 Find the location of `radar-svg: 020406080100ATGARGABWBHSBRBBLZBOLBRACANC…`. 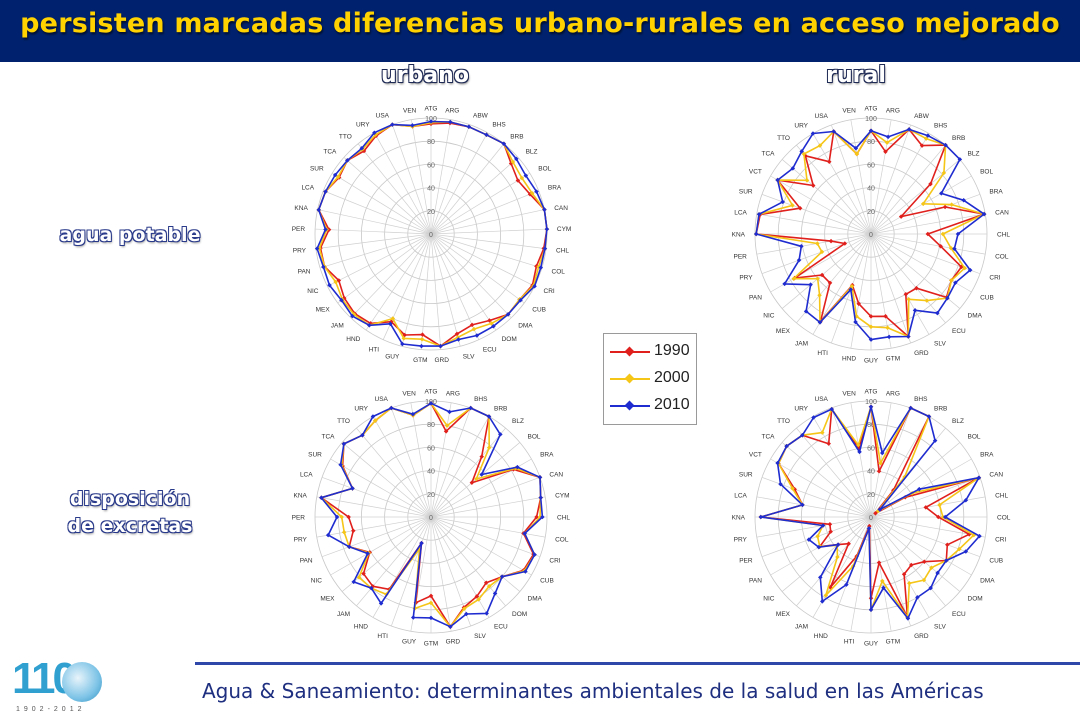

radar-svg: 020406080100ATGARGABWBHSBRBBLZBOLBRACANC… is located at coordinates (432, 235).